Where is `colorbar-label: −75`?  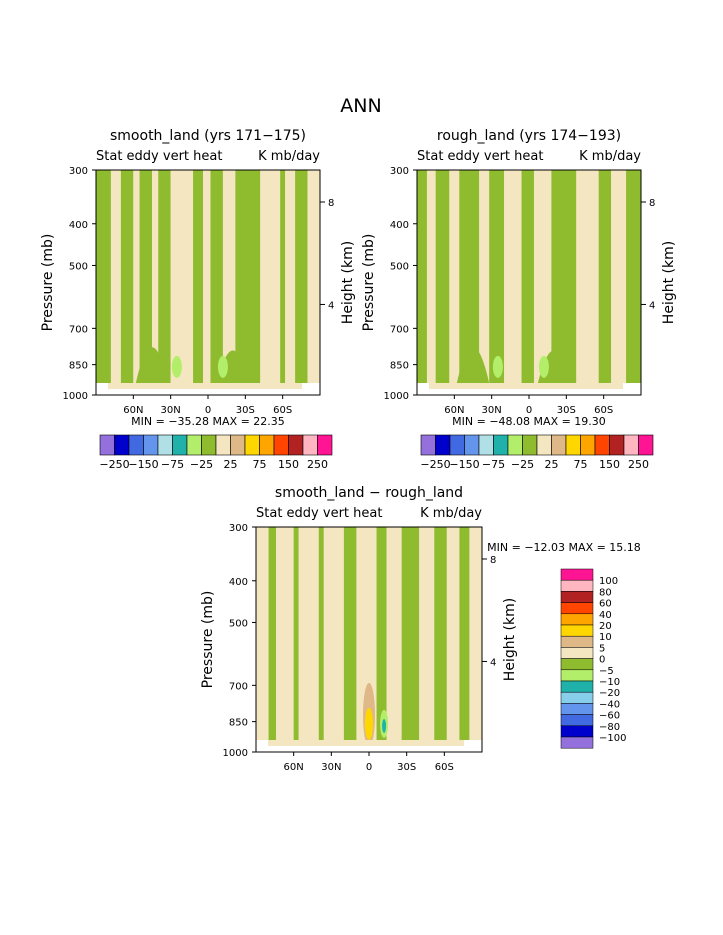
colorbar-label: −75 is located at coordinates (172, 464).